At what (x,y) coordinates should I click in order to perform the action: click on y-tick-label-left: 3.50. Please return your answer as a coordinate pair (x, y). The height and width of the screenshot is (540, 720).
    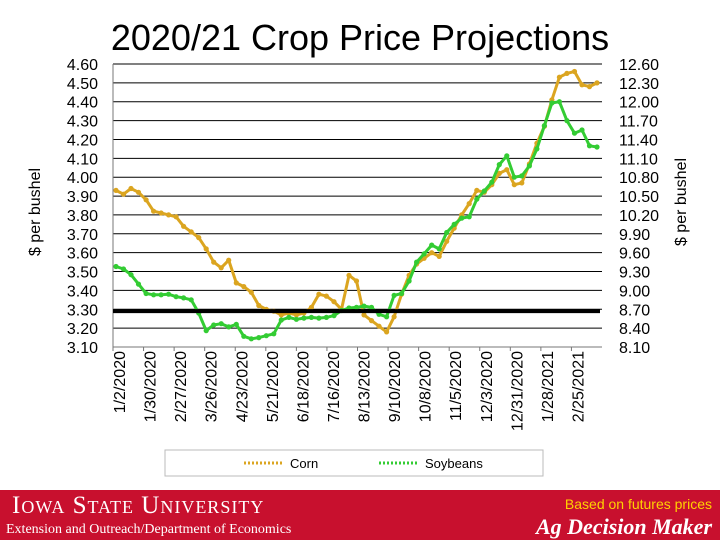
    Looking at the image, I should click on (82, 273).